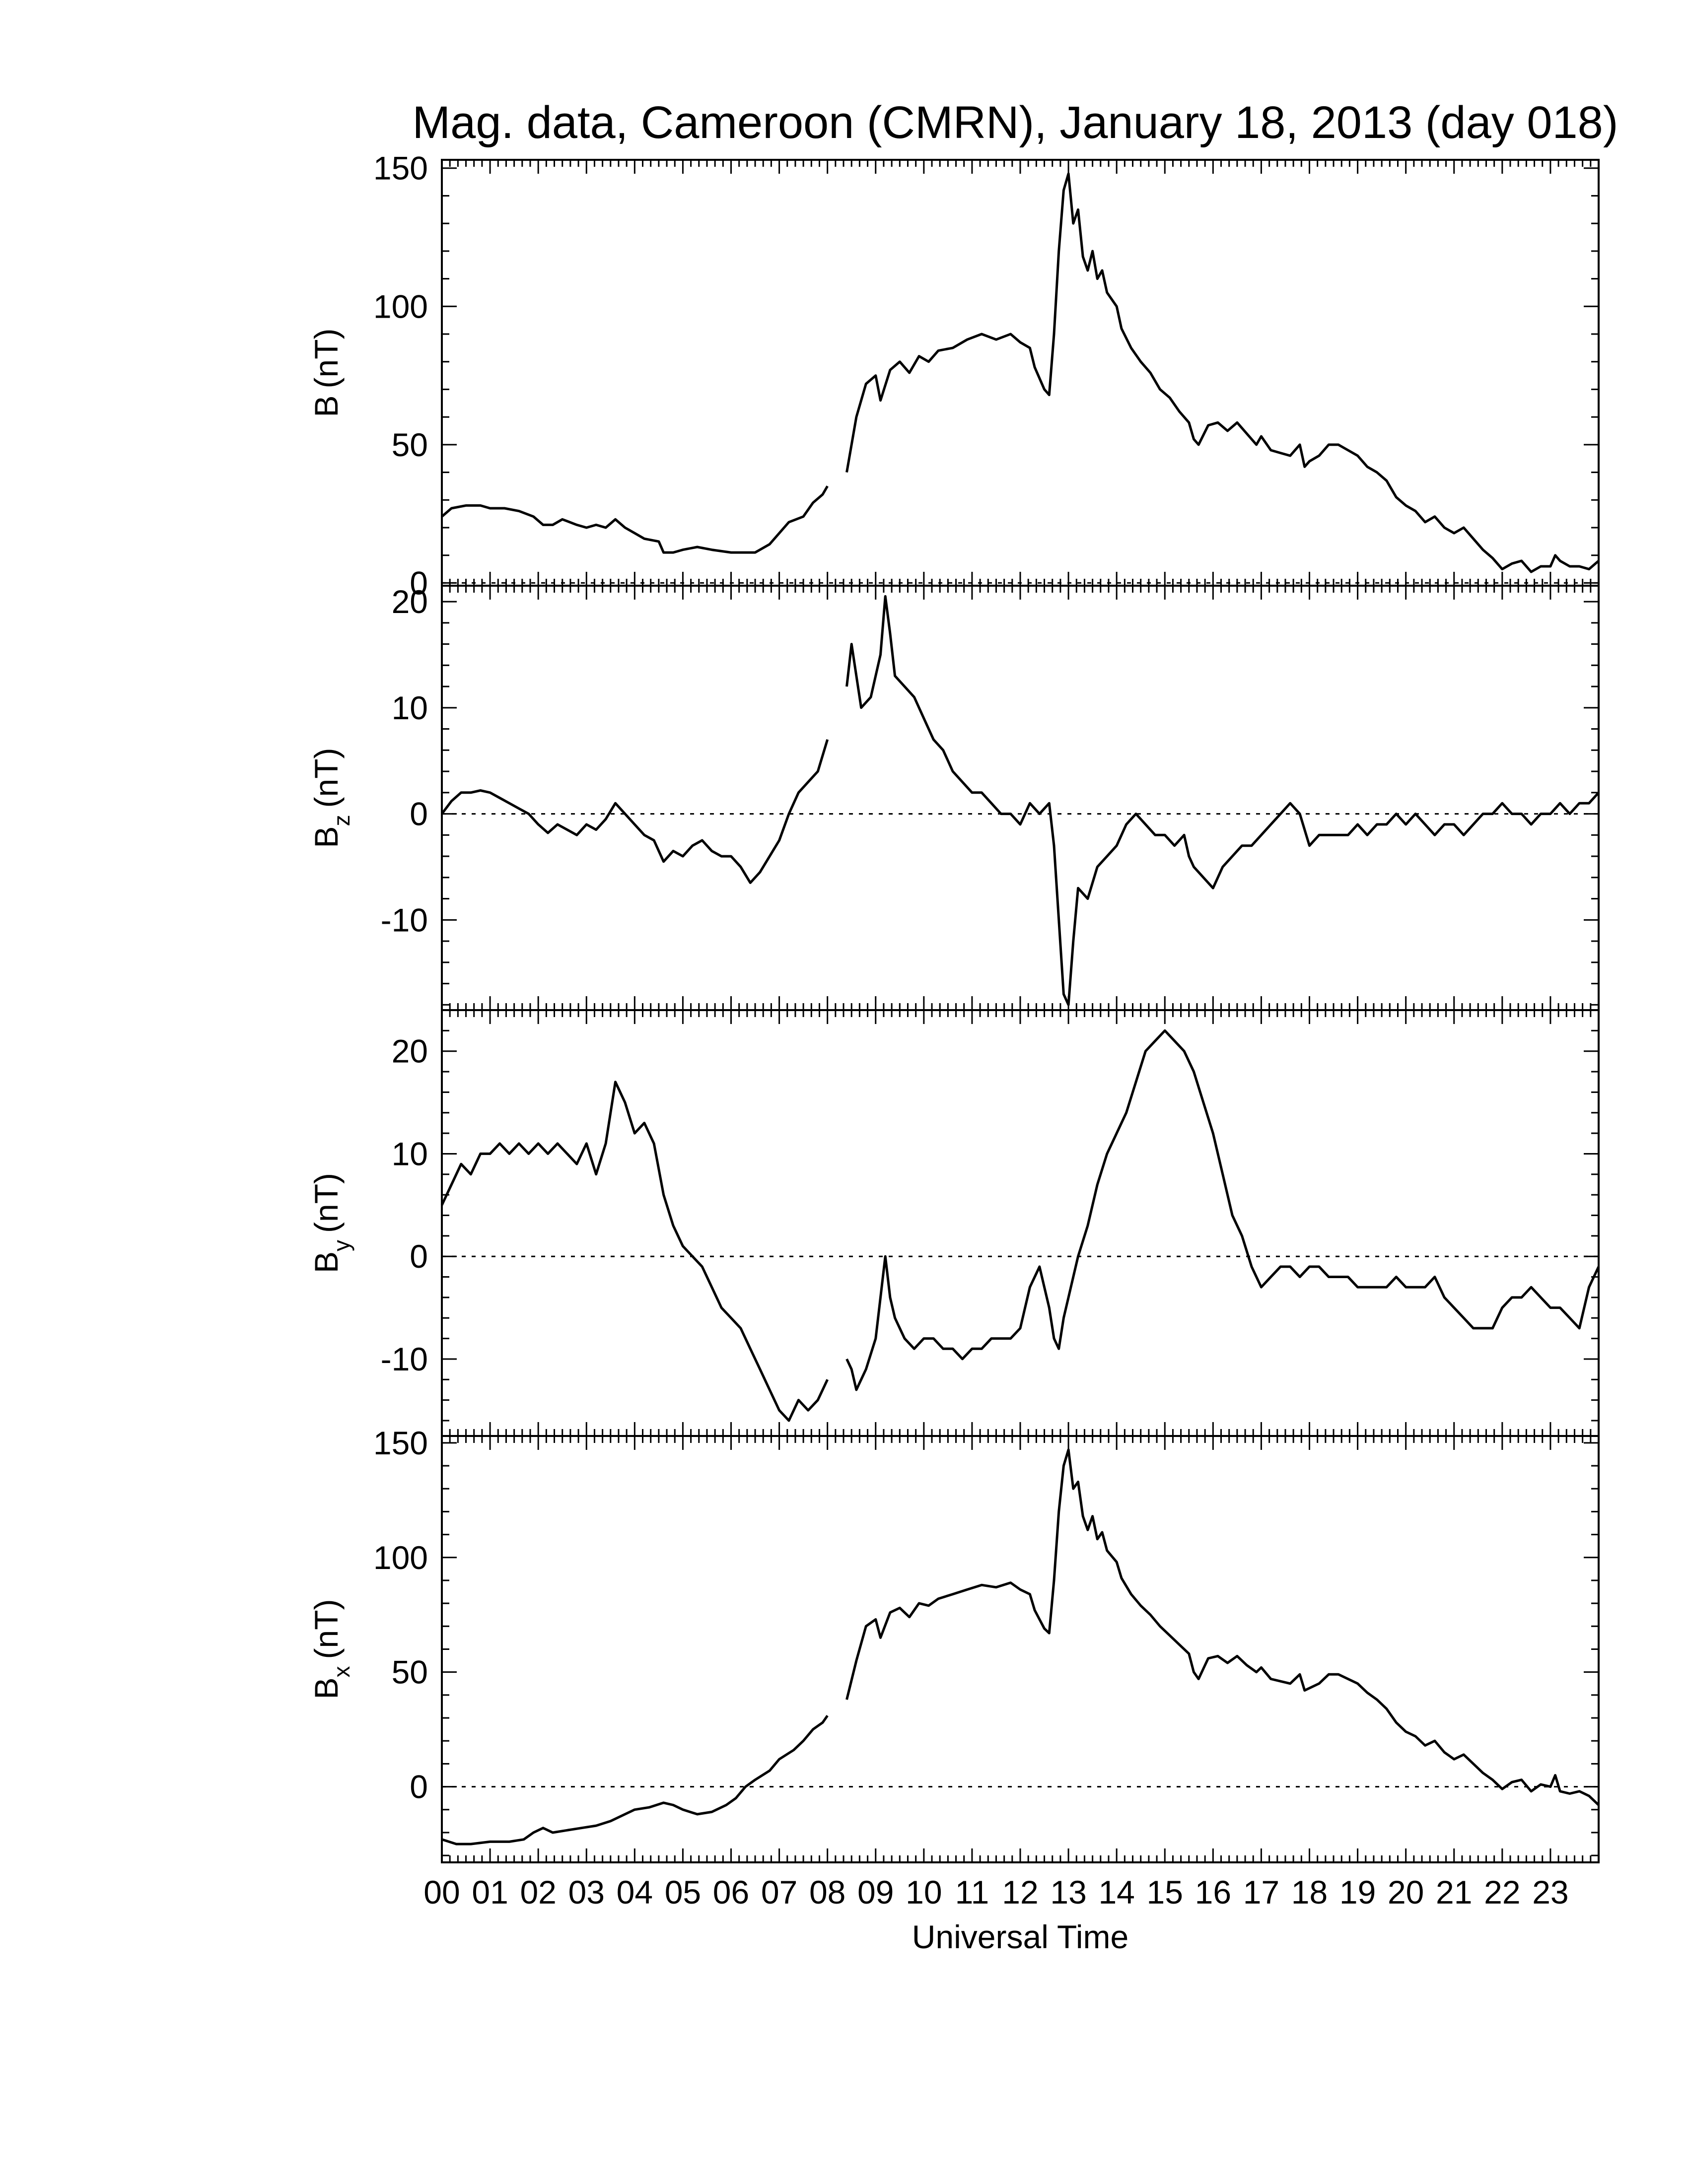 Image resolution: width=1688 pixels, height=2184 pixels. I want to click on x-tick-label: 18, so click(1309, 1892).